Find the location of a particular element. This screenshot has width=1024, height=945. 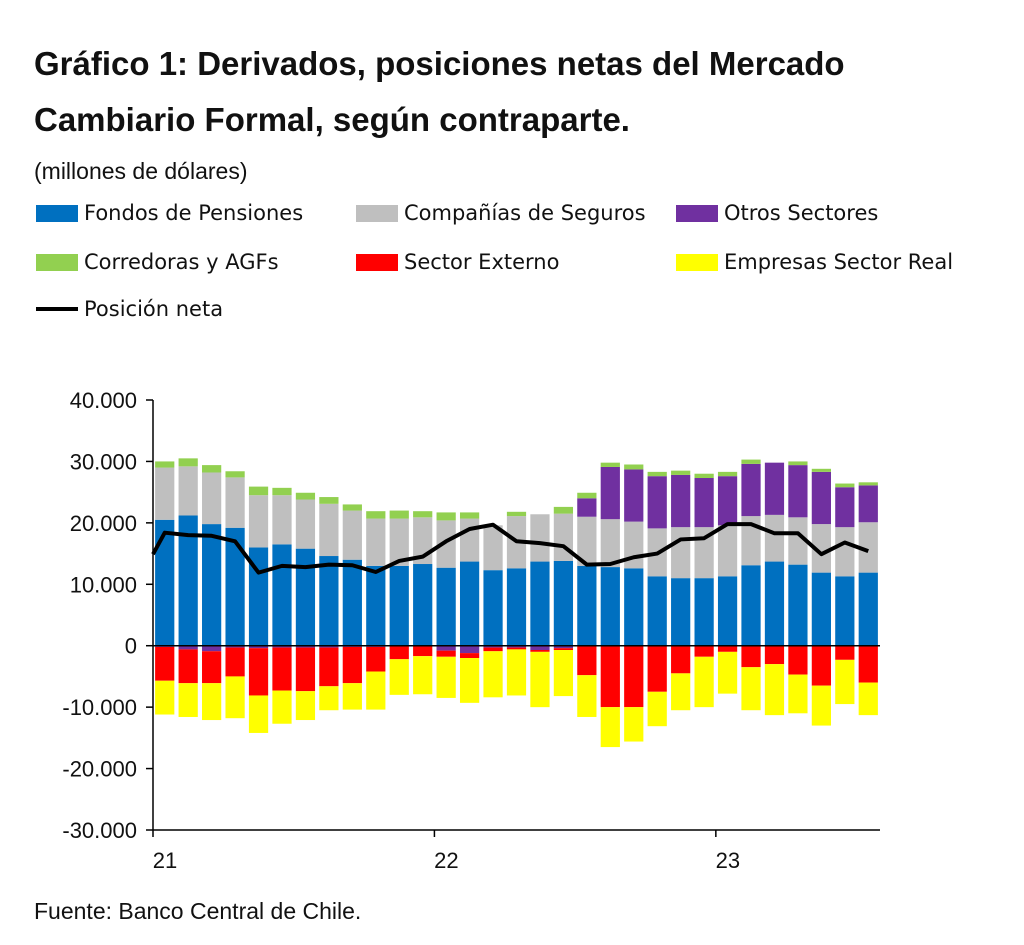

x-tick-label: 22 is located at coordinates (446, 860).